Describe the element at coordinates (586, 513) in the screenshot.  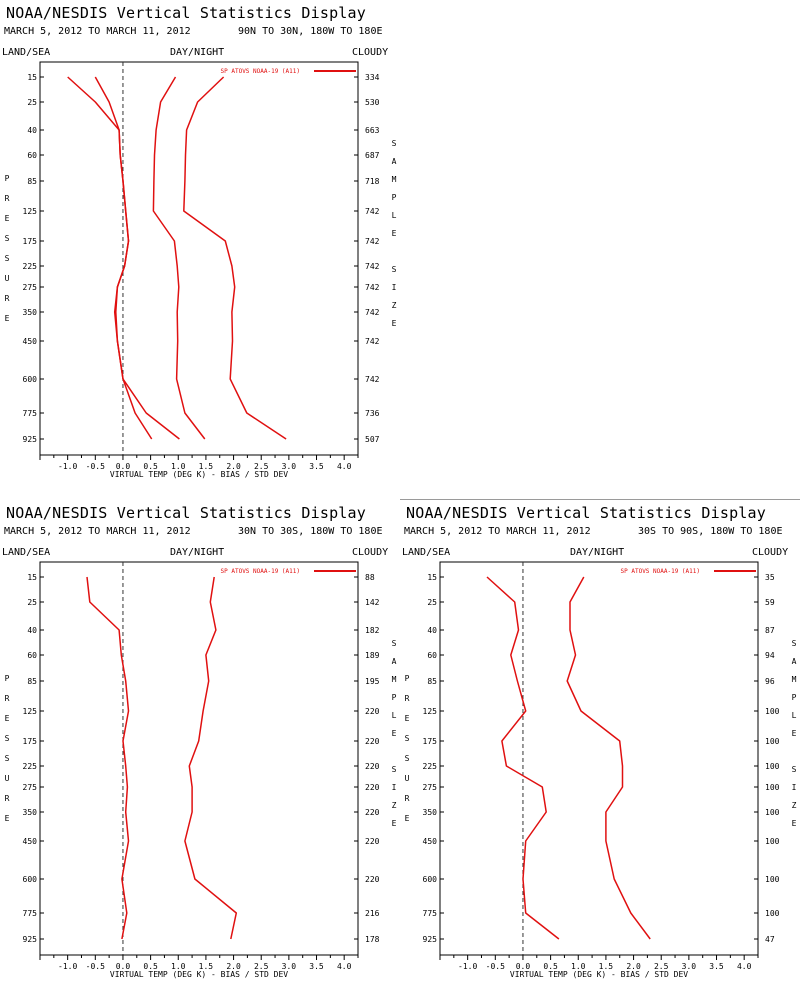
I see `panel-title: NOAA/NESDIS Vertical Statistics Display` at that location.